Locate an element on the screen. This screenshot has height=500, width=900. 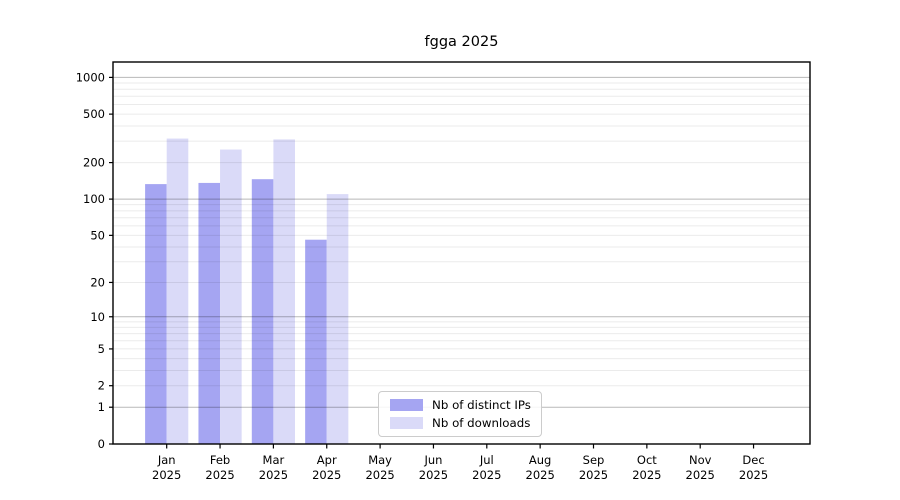
y-tick-label: 20 is located at coordinates (97, 282).